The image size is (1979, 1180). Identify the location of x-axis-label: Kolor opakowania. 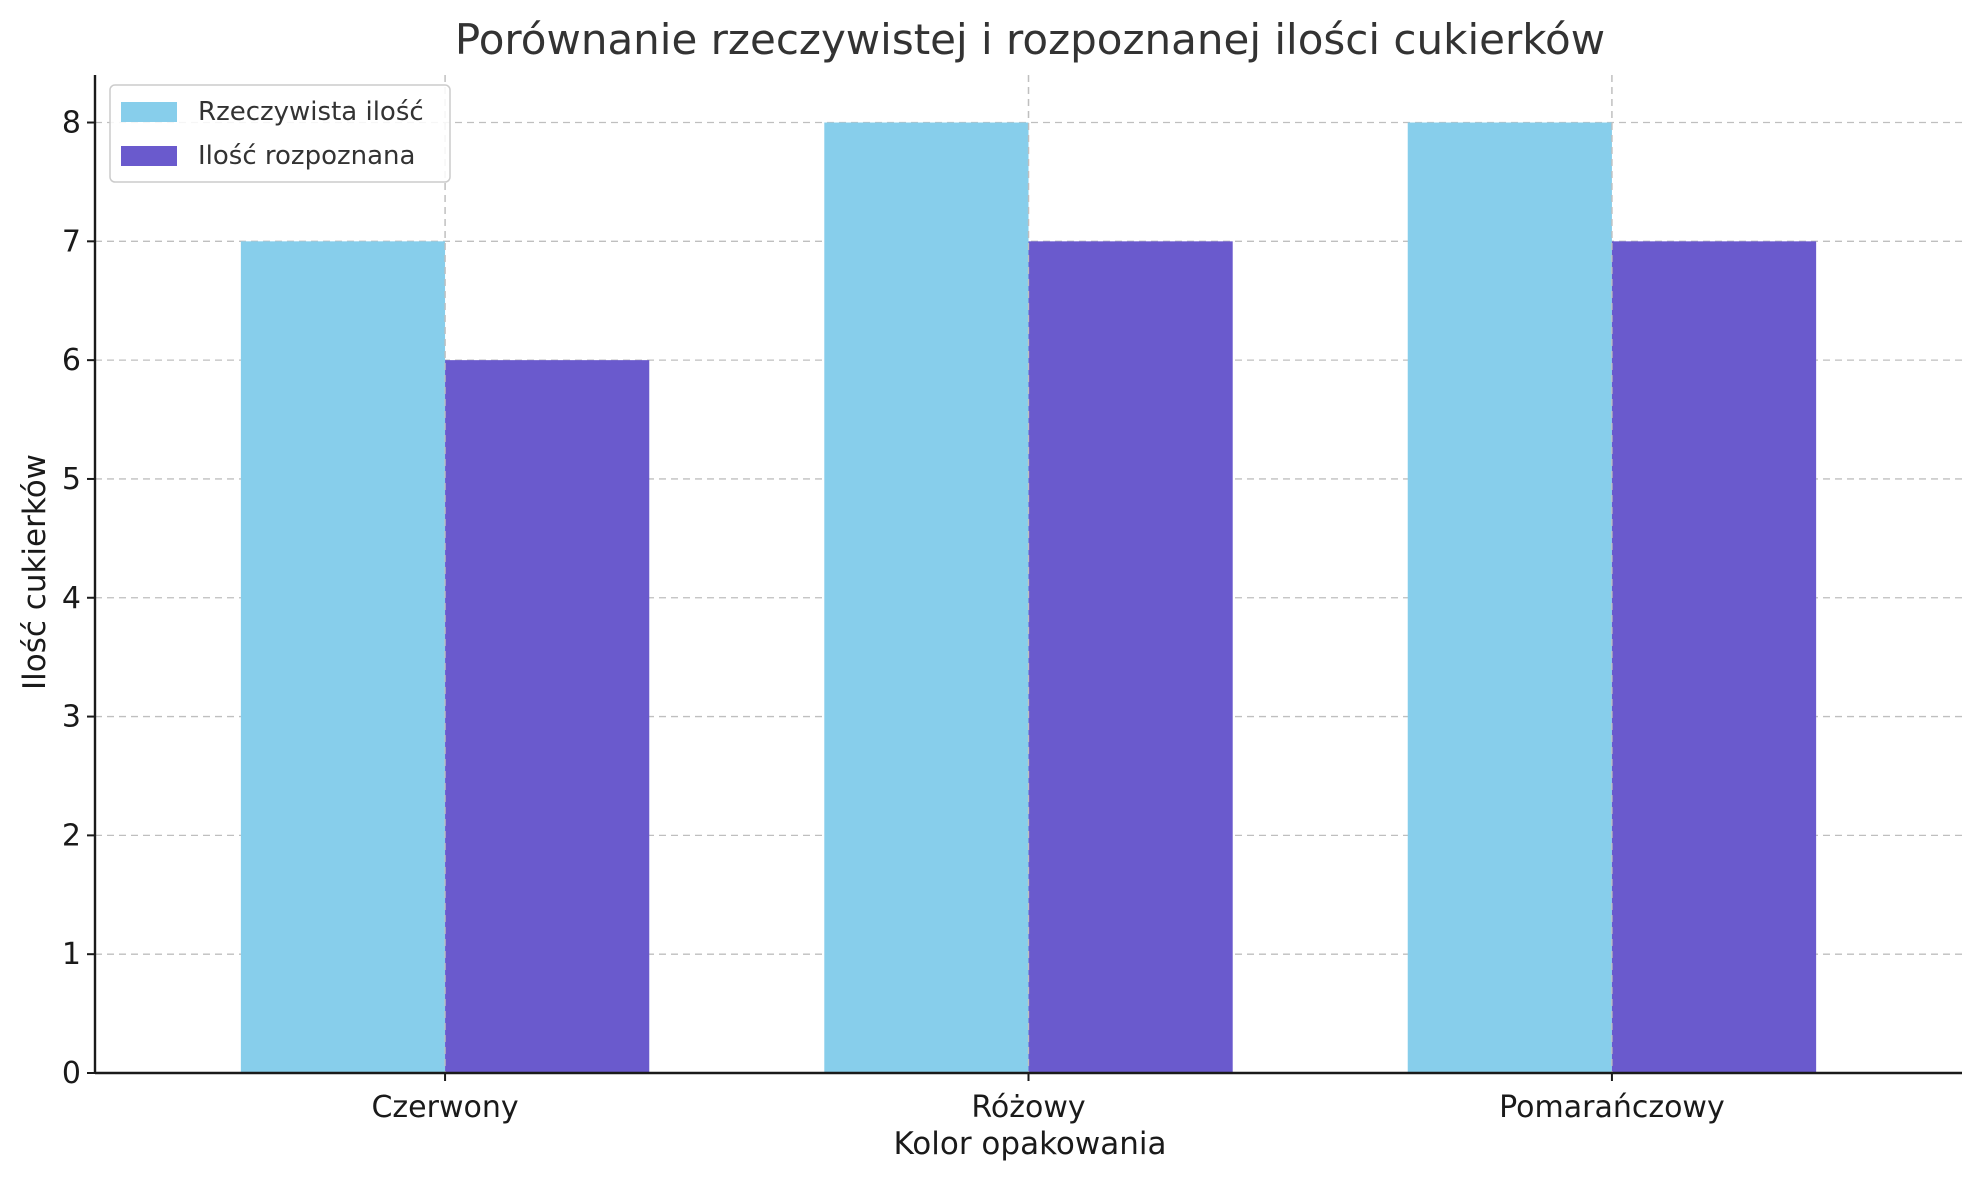
(1030, 1144).